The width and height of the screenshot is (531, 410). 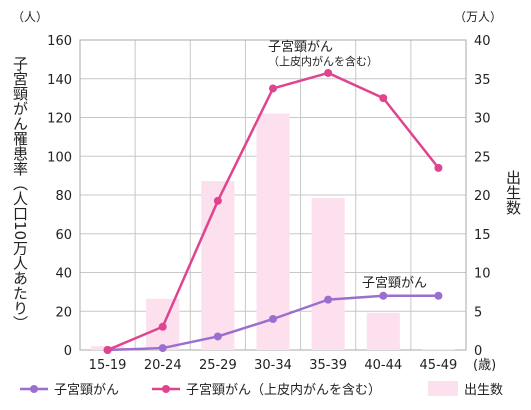 I want to click on right-tick-label: 35, so click(x=482, y=80).